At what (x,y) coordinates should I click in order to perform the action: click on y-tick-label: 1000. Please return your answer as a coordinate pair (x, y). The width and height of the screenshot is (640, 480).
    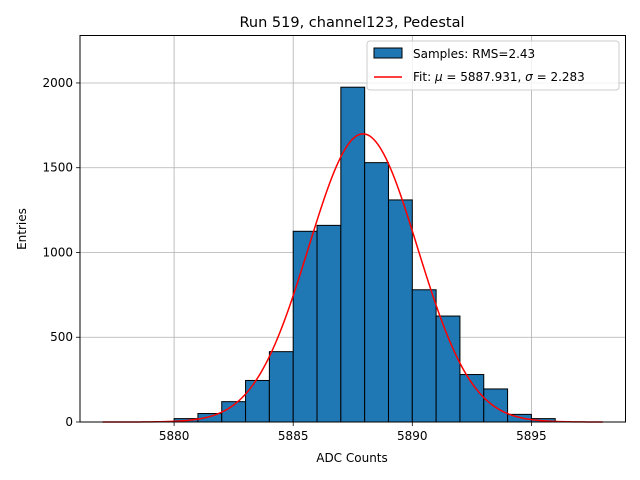
    Looking at the image, I should click on (57, 252).